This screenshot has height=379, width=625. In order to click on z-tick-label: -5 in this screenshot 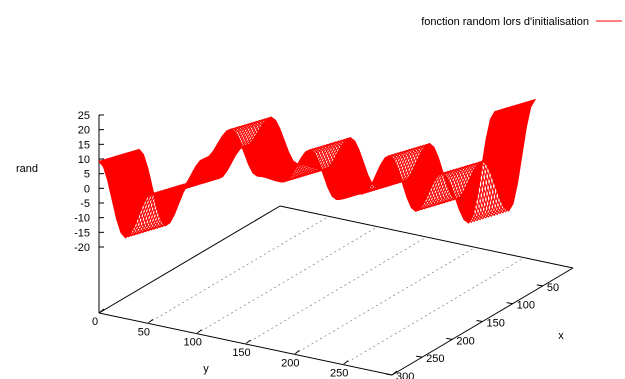, I will do `click(85, 204)`.